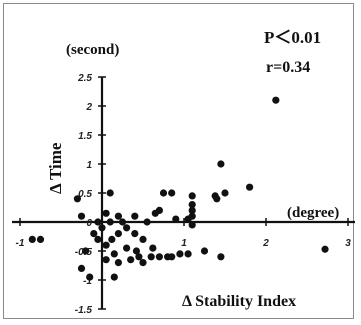 The image size is (361, 325). Describe the element at coordinates (313, 213) in the screenshot. I see `x-unit-label: (degree)` at that location.